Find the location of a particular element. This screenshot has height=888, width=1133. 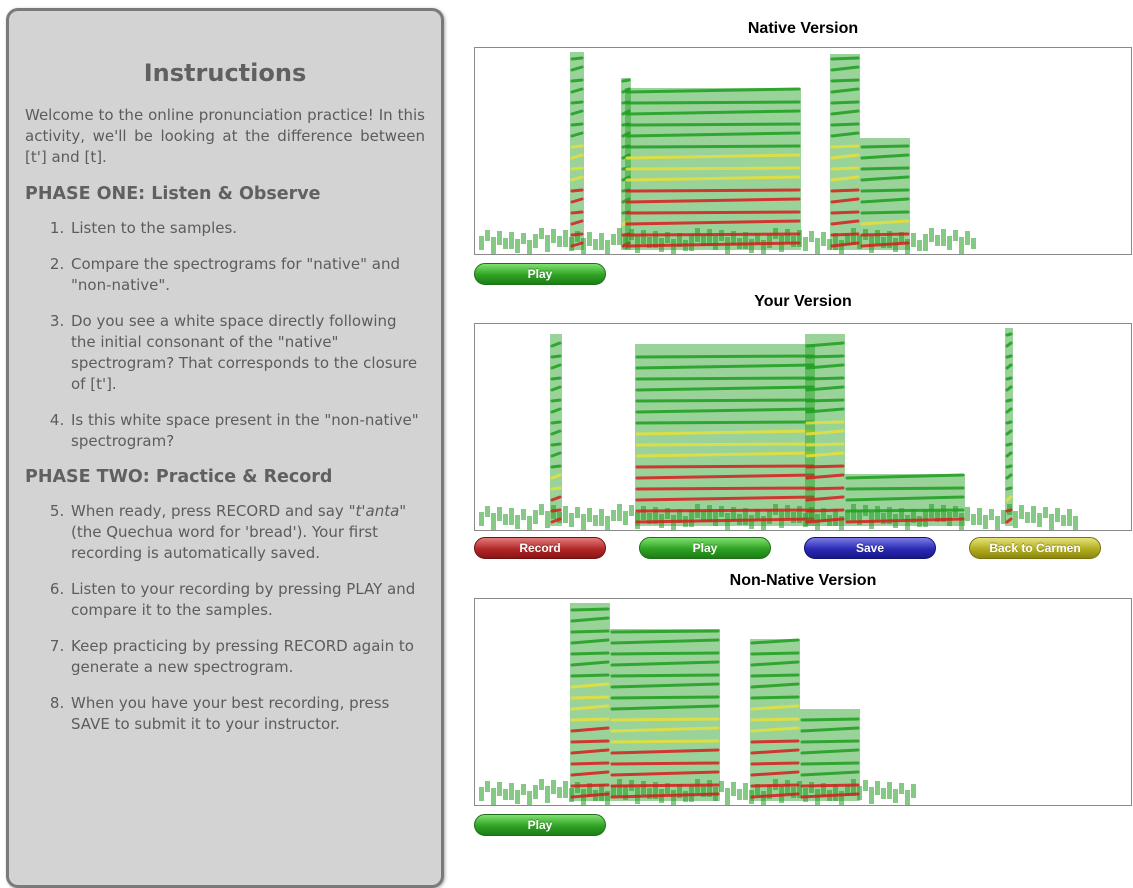

record-button: Record is located at coordinates (540, 548).